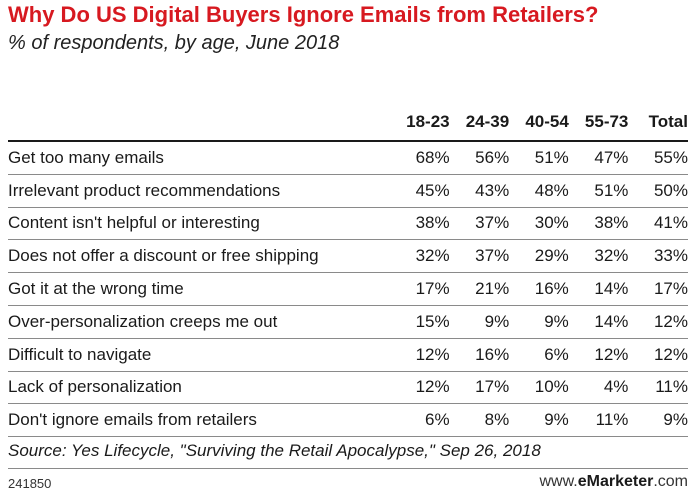  I want to click on row-label: Difficult to navigate, so click(199, 355).